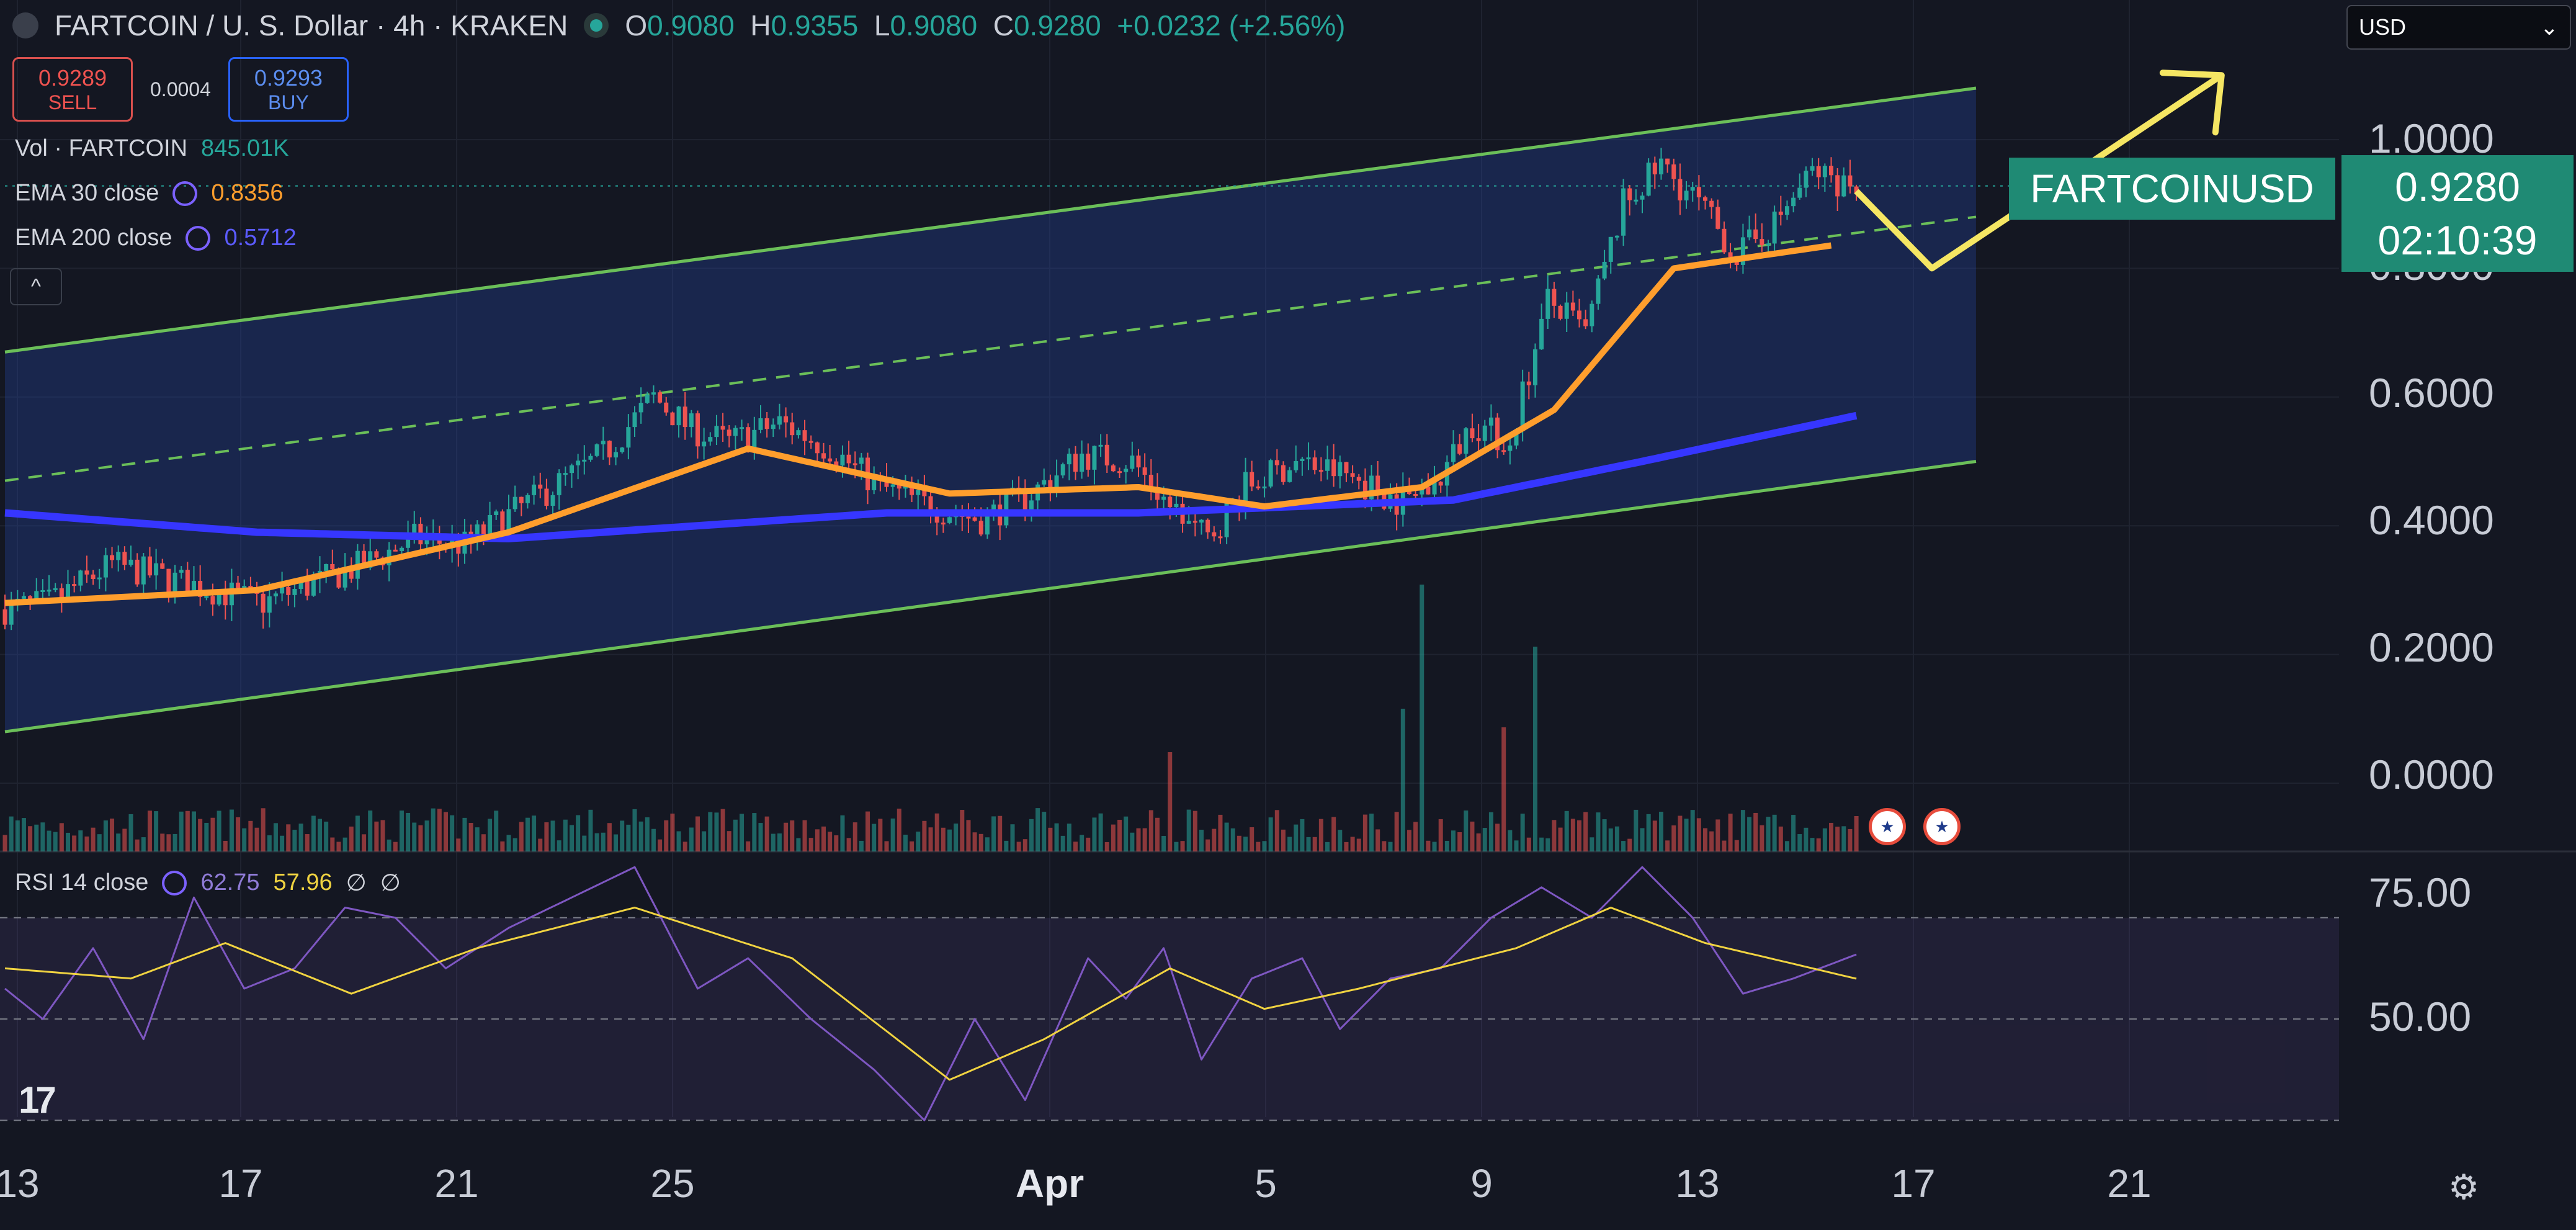 This screenshot has height=1230, width=2576. Describe the element at coordinates (2464, 1186) in the screenshot. I see `settings-gear-icon: ⚙` at that location.